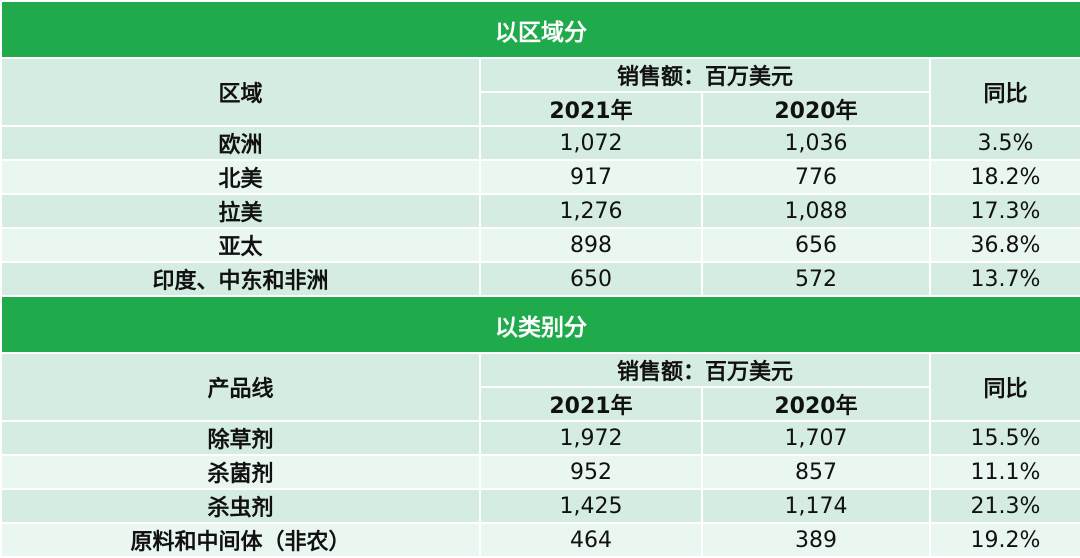  Describe the element at coordinates (240, 472) in the screenshot. I see `row-label: 杀菌剂` at that location.